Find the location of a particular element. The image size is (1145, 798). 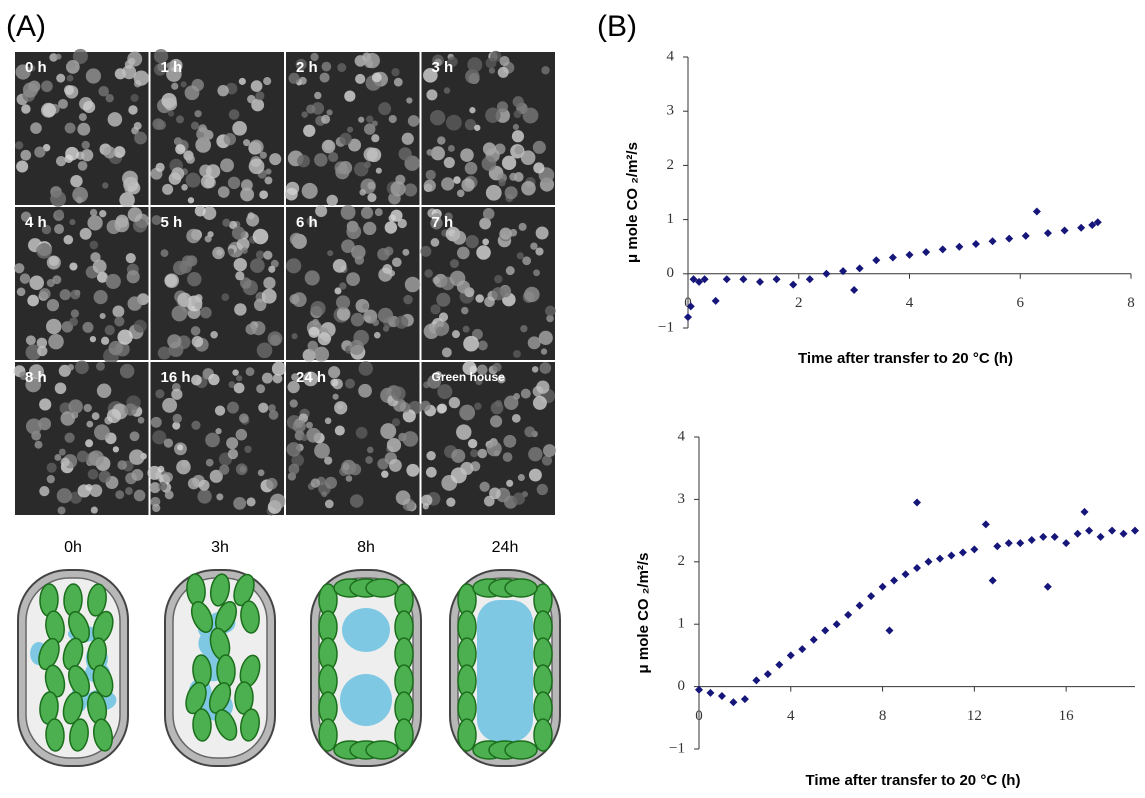

x-axis-label: Time after transfer to 20 °C (h) is located at coordinates (905, 358).